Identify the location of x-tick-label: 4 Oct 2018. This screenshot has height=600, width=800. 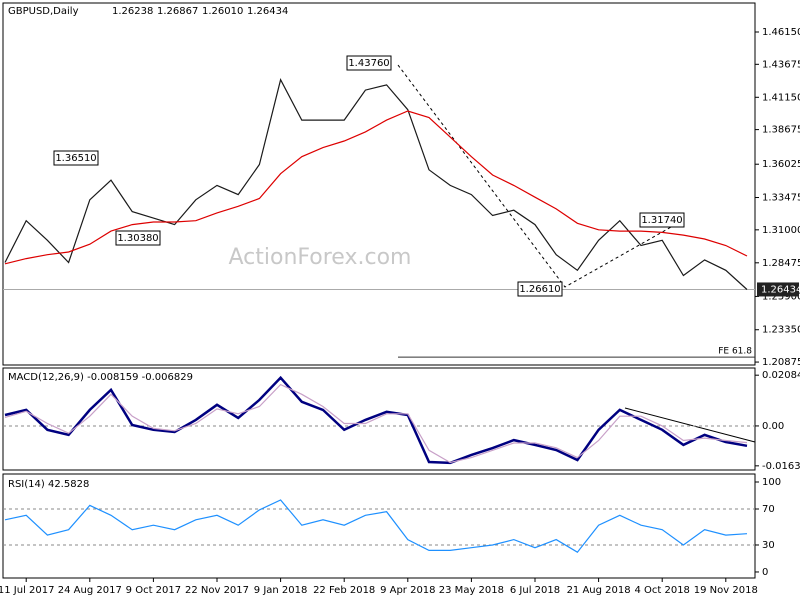
(661, 590).